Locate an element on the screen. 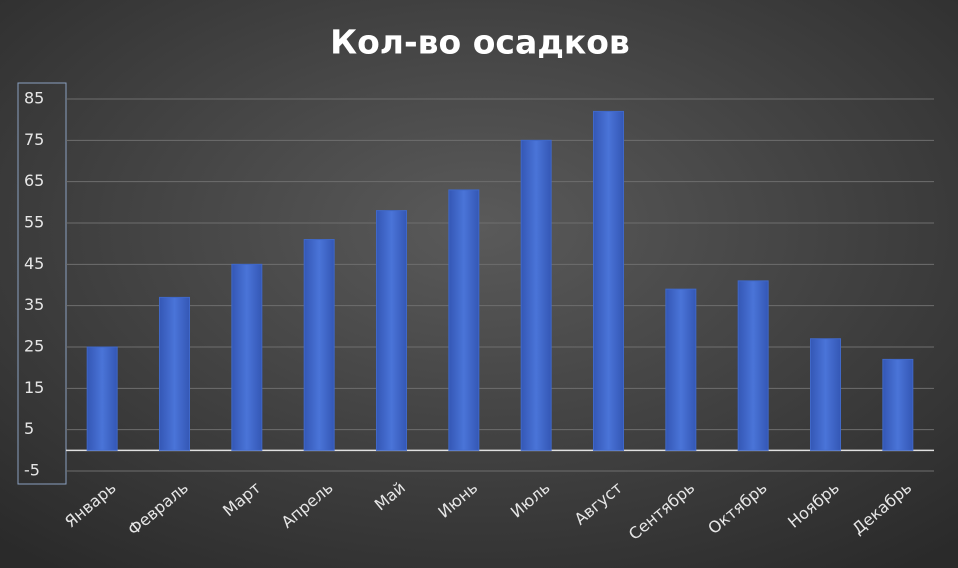  selection-frame is located at coordinates (42, 283).